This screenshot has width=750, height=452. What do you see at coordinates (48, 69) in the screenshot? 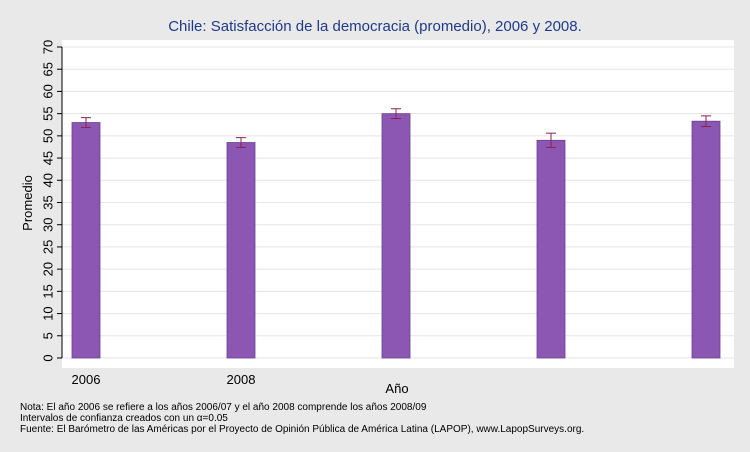
I see `y-tick-label: 65` at bounding box center [48, 69].